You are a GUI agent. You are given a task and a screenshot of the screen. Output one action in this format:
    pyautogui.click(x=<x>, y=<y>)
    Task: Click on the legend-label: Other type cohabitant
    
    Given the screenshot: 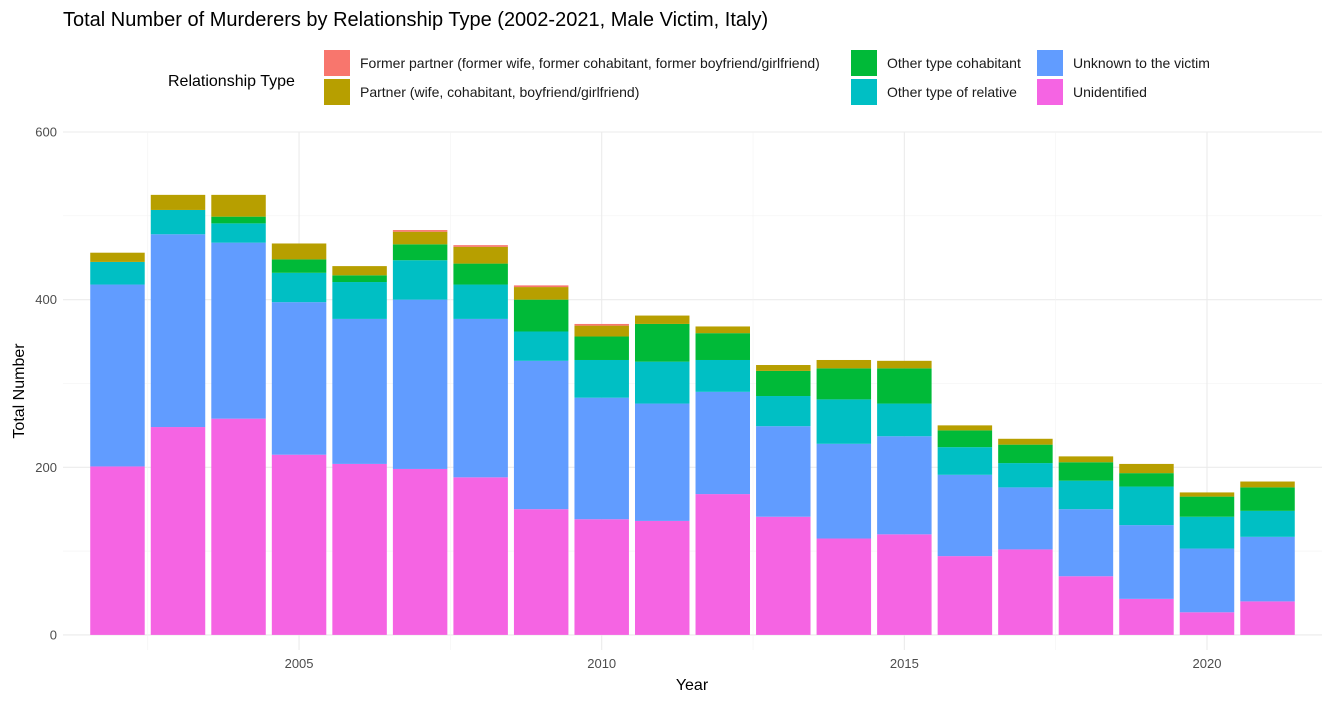 What is the action you would take?
    pyautogui.click(x=954, y=63)
    